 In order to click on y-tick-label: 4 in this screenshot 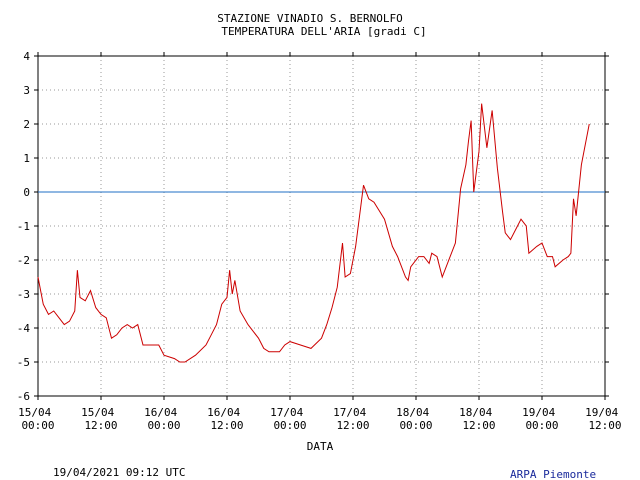, I will do `click(26, 56)`.